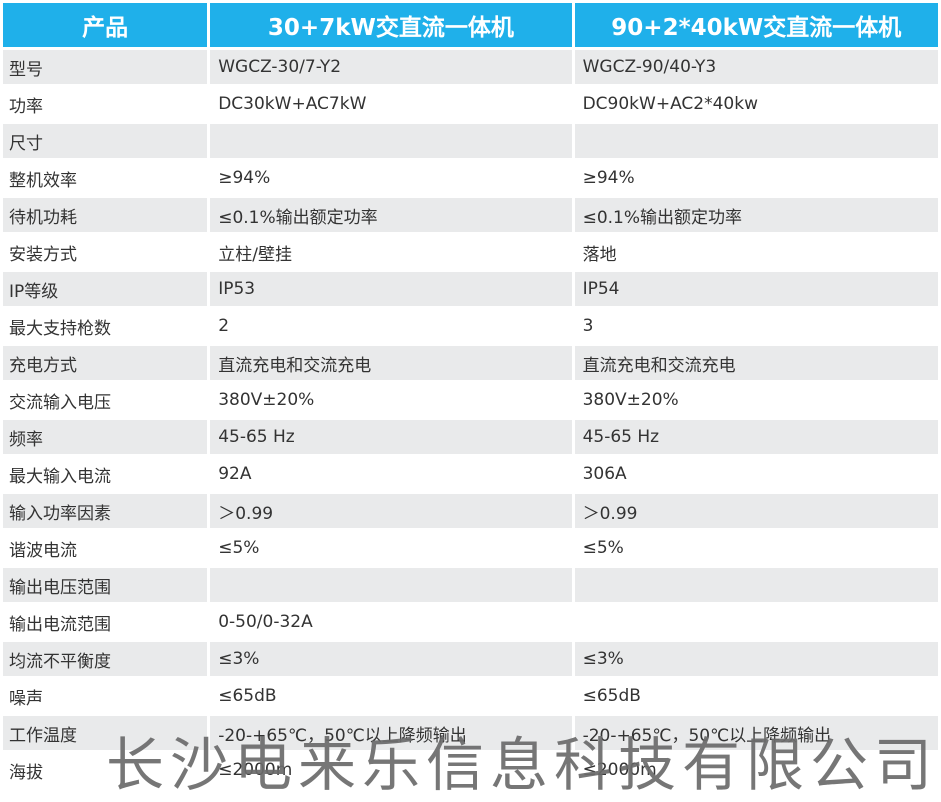 Image resolution: width=941 pixels, height=802 pixels. What do you see at coordinates (391, 104) in the screenshot?
I see `spec-value: DC30kW+AC7kW` at bounding box center [391, 104].